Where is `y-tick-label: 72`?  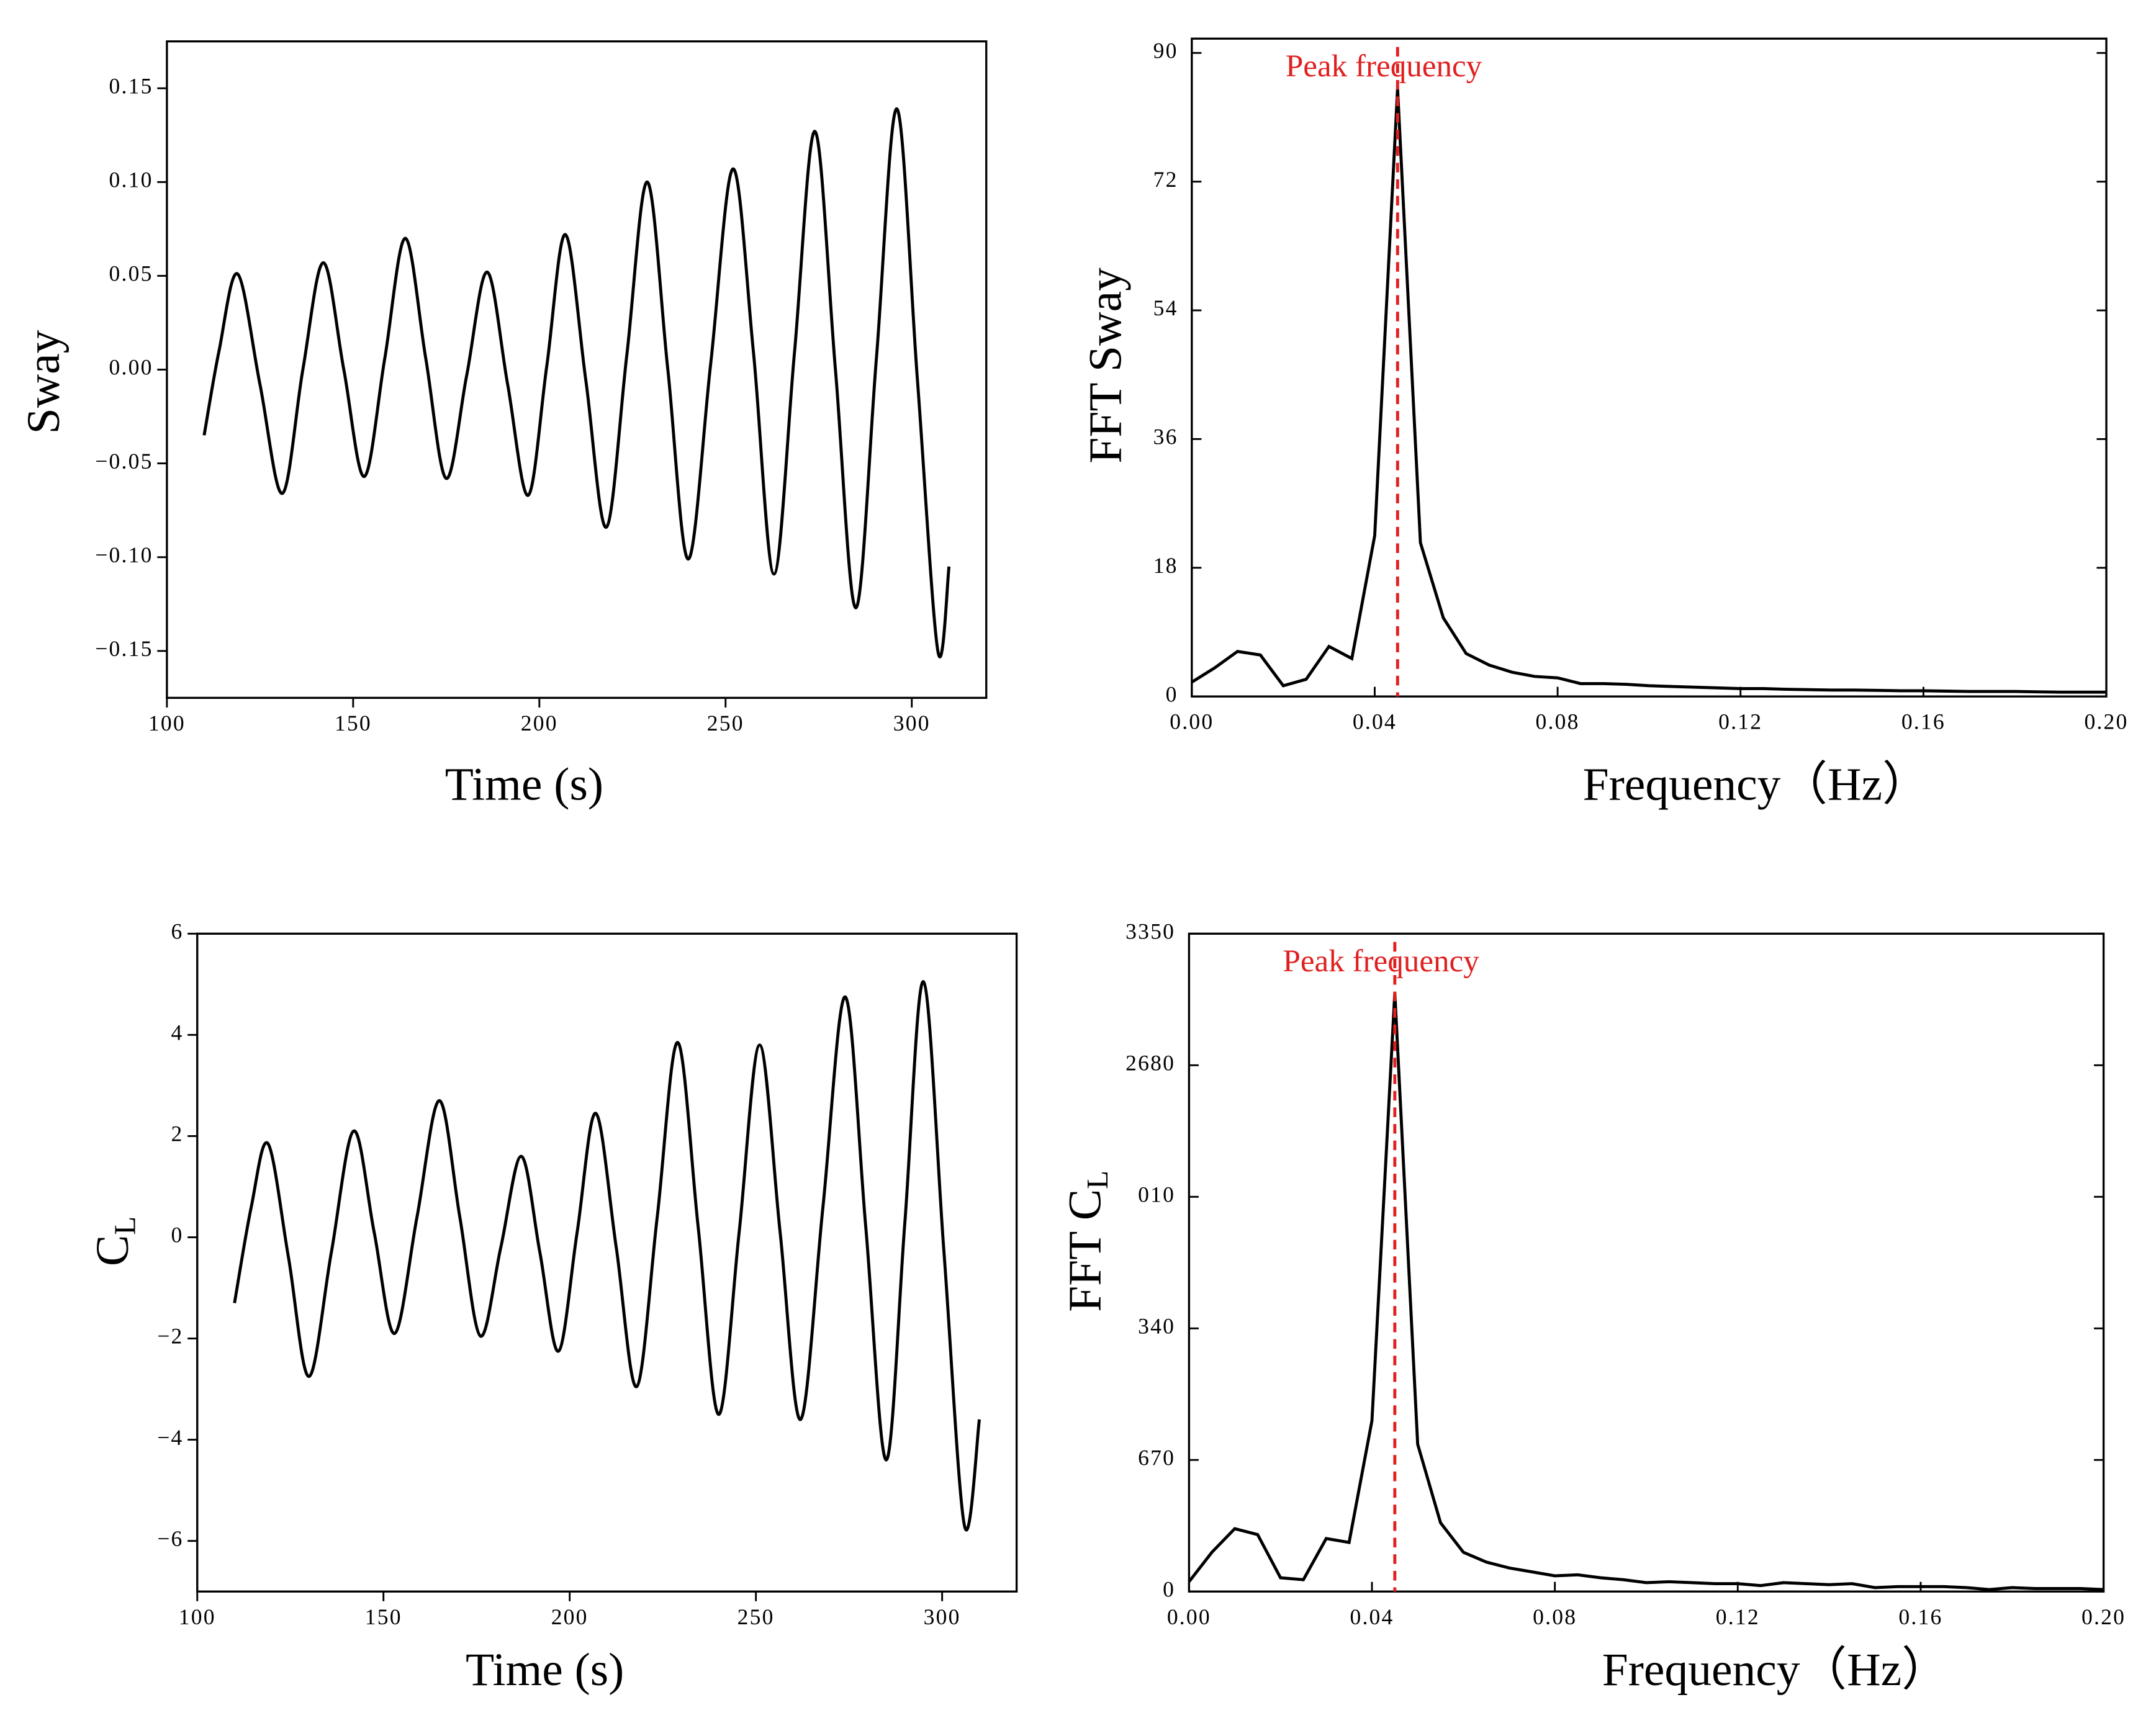
y-tick-label: 72 is located at coordinates (1165, 179).